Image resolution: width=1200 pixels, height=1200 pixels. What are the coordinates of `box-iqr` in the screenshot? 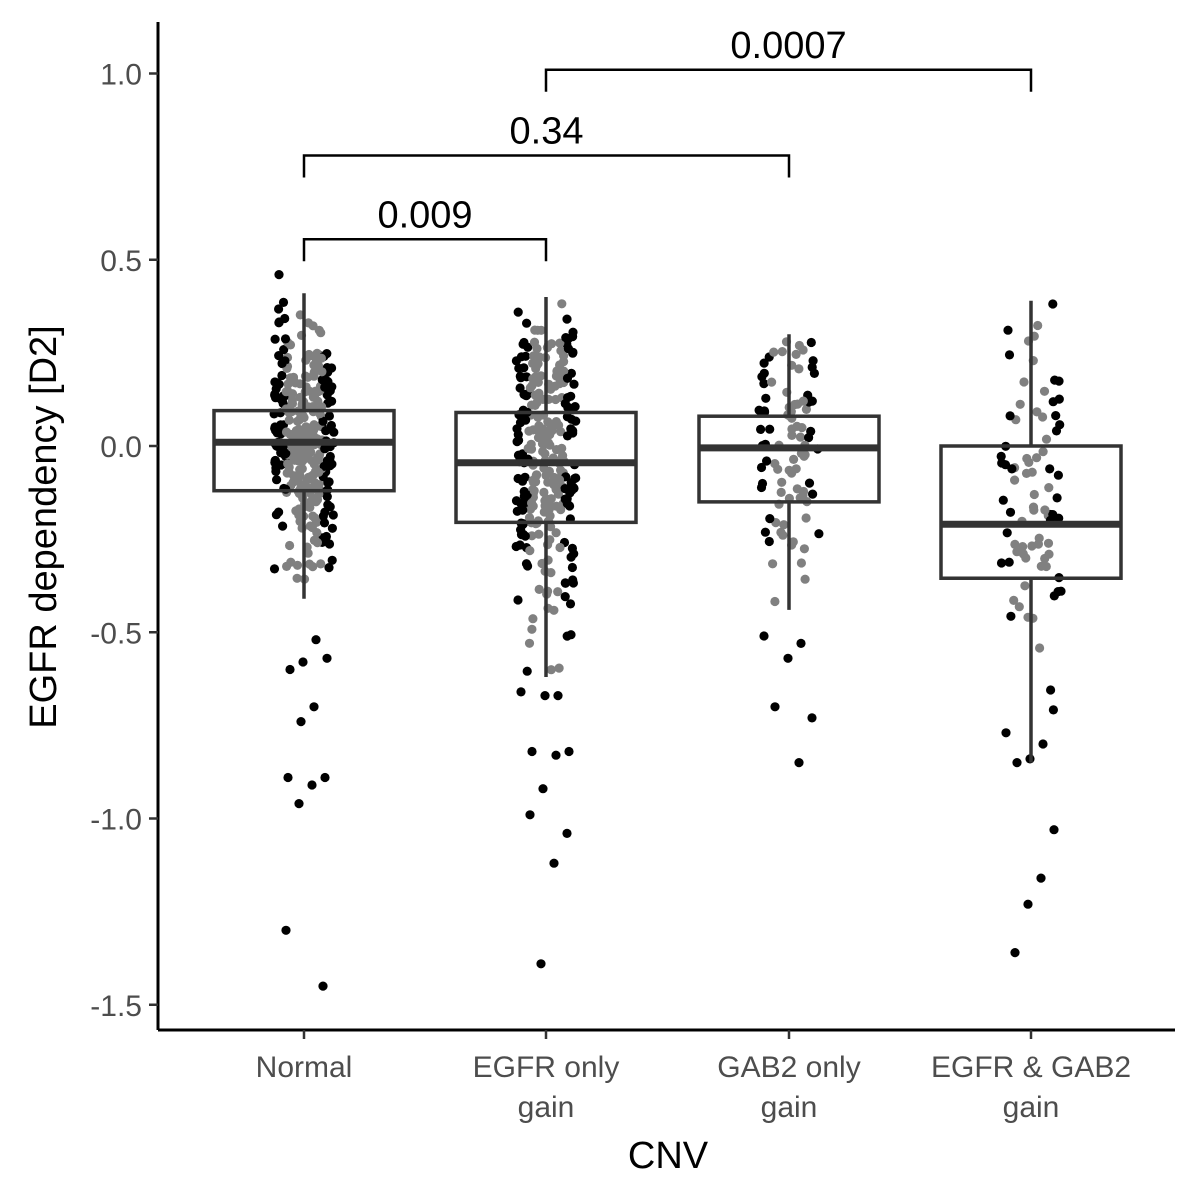 It's located at (546, 467).